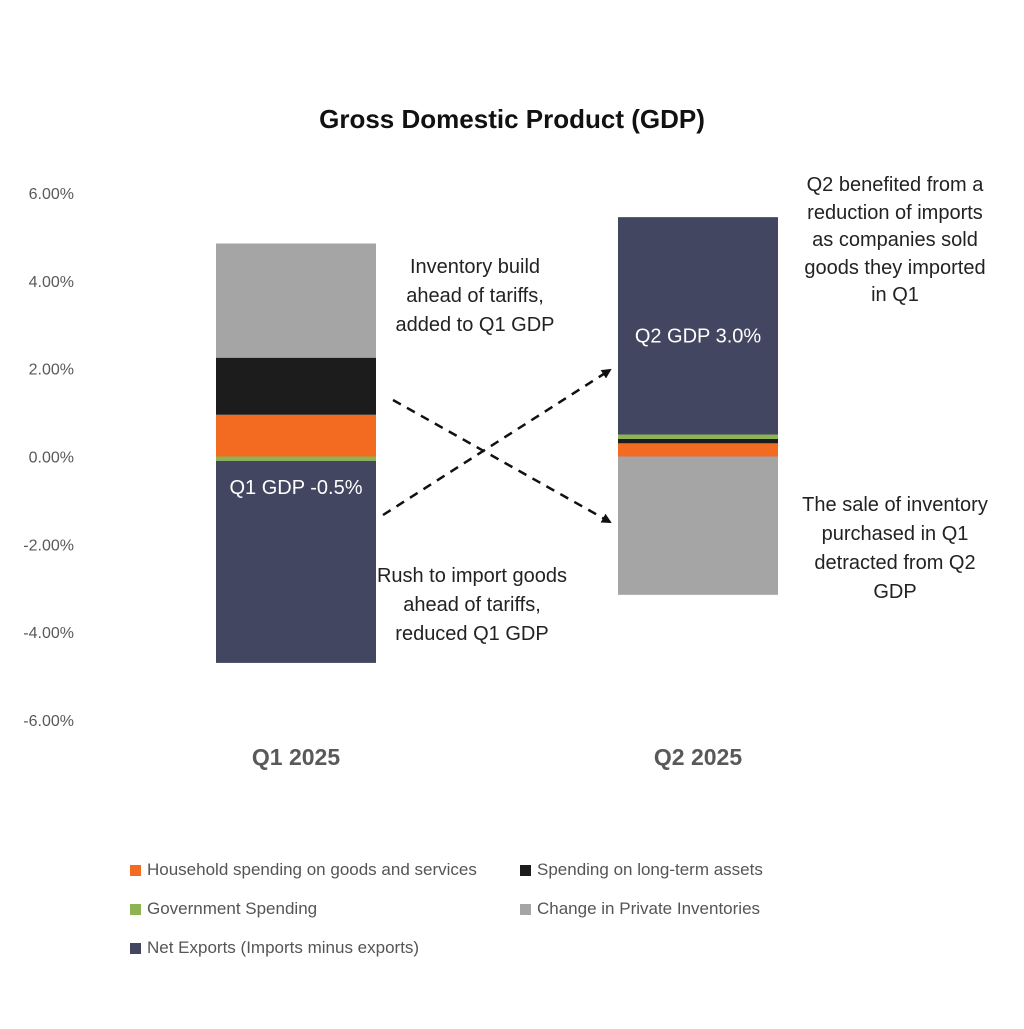 Image resolution: width=1024 pixels, height=1029 pixels. I want to click on bar-label-q1: Q1 GDP -0.5%, so click(295, 488).